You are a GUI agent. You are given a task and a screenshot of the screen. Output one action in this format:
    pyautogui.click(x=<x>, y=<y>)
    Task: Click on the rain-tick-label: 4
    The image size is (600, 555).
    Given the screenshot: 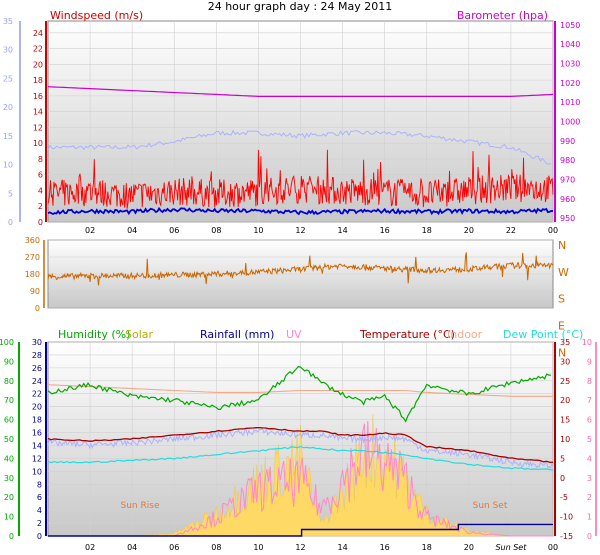 What is the action you would take?
    pyautogui.click(x=39, y=510)
    